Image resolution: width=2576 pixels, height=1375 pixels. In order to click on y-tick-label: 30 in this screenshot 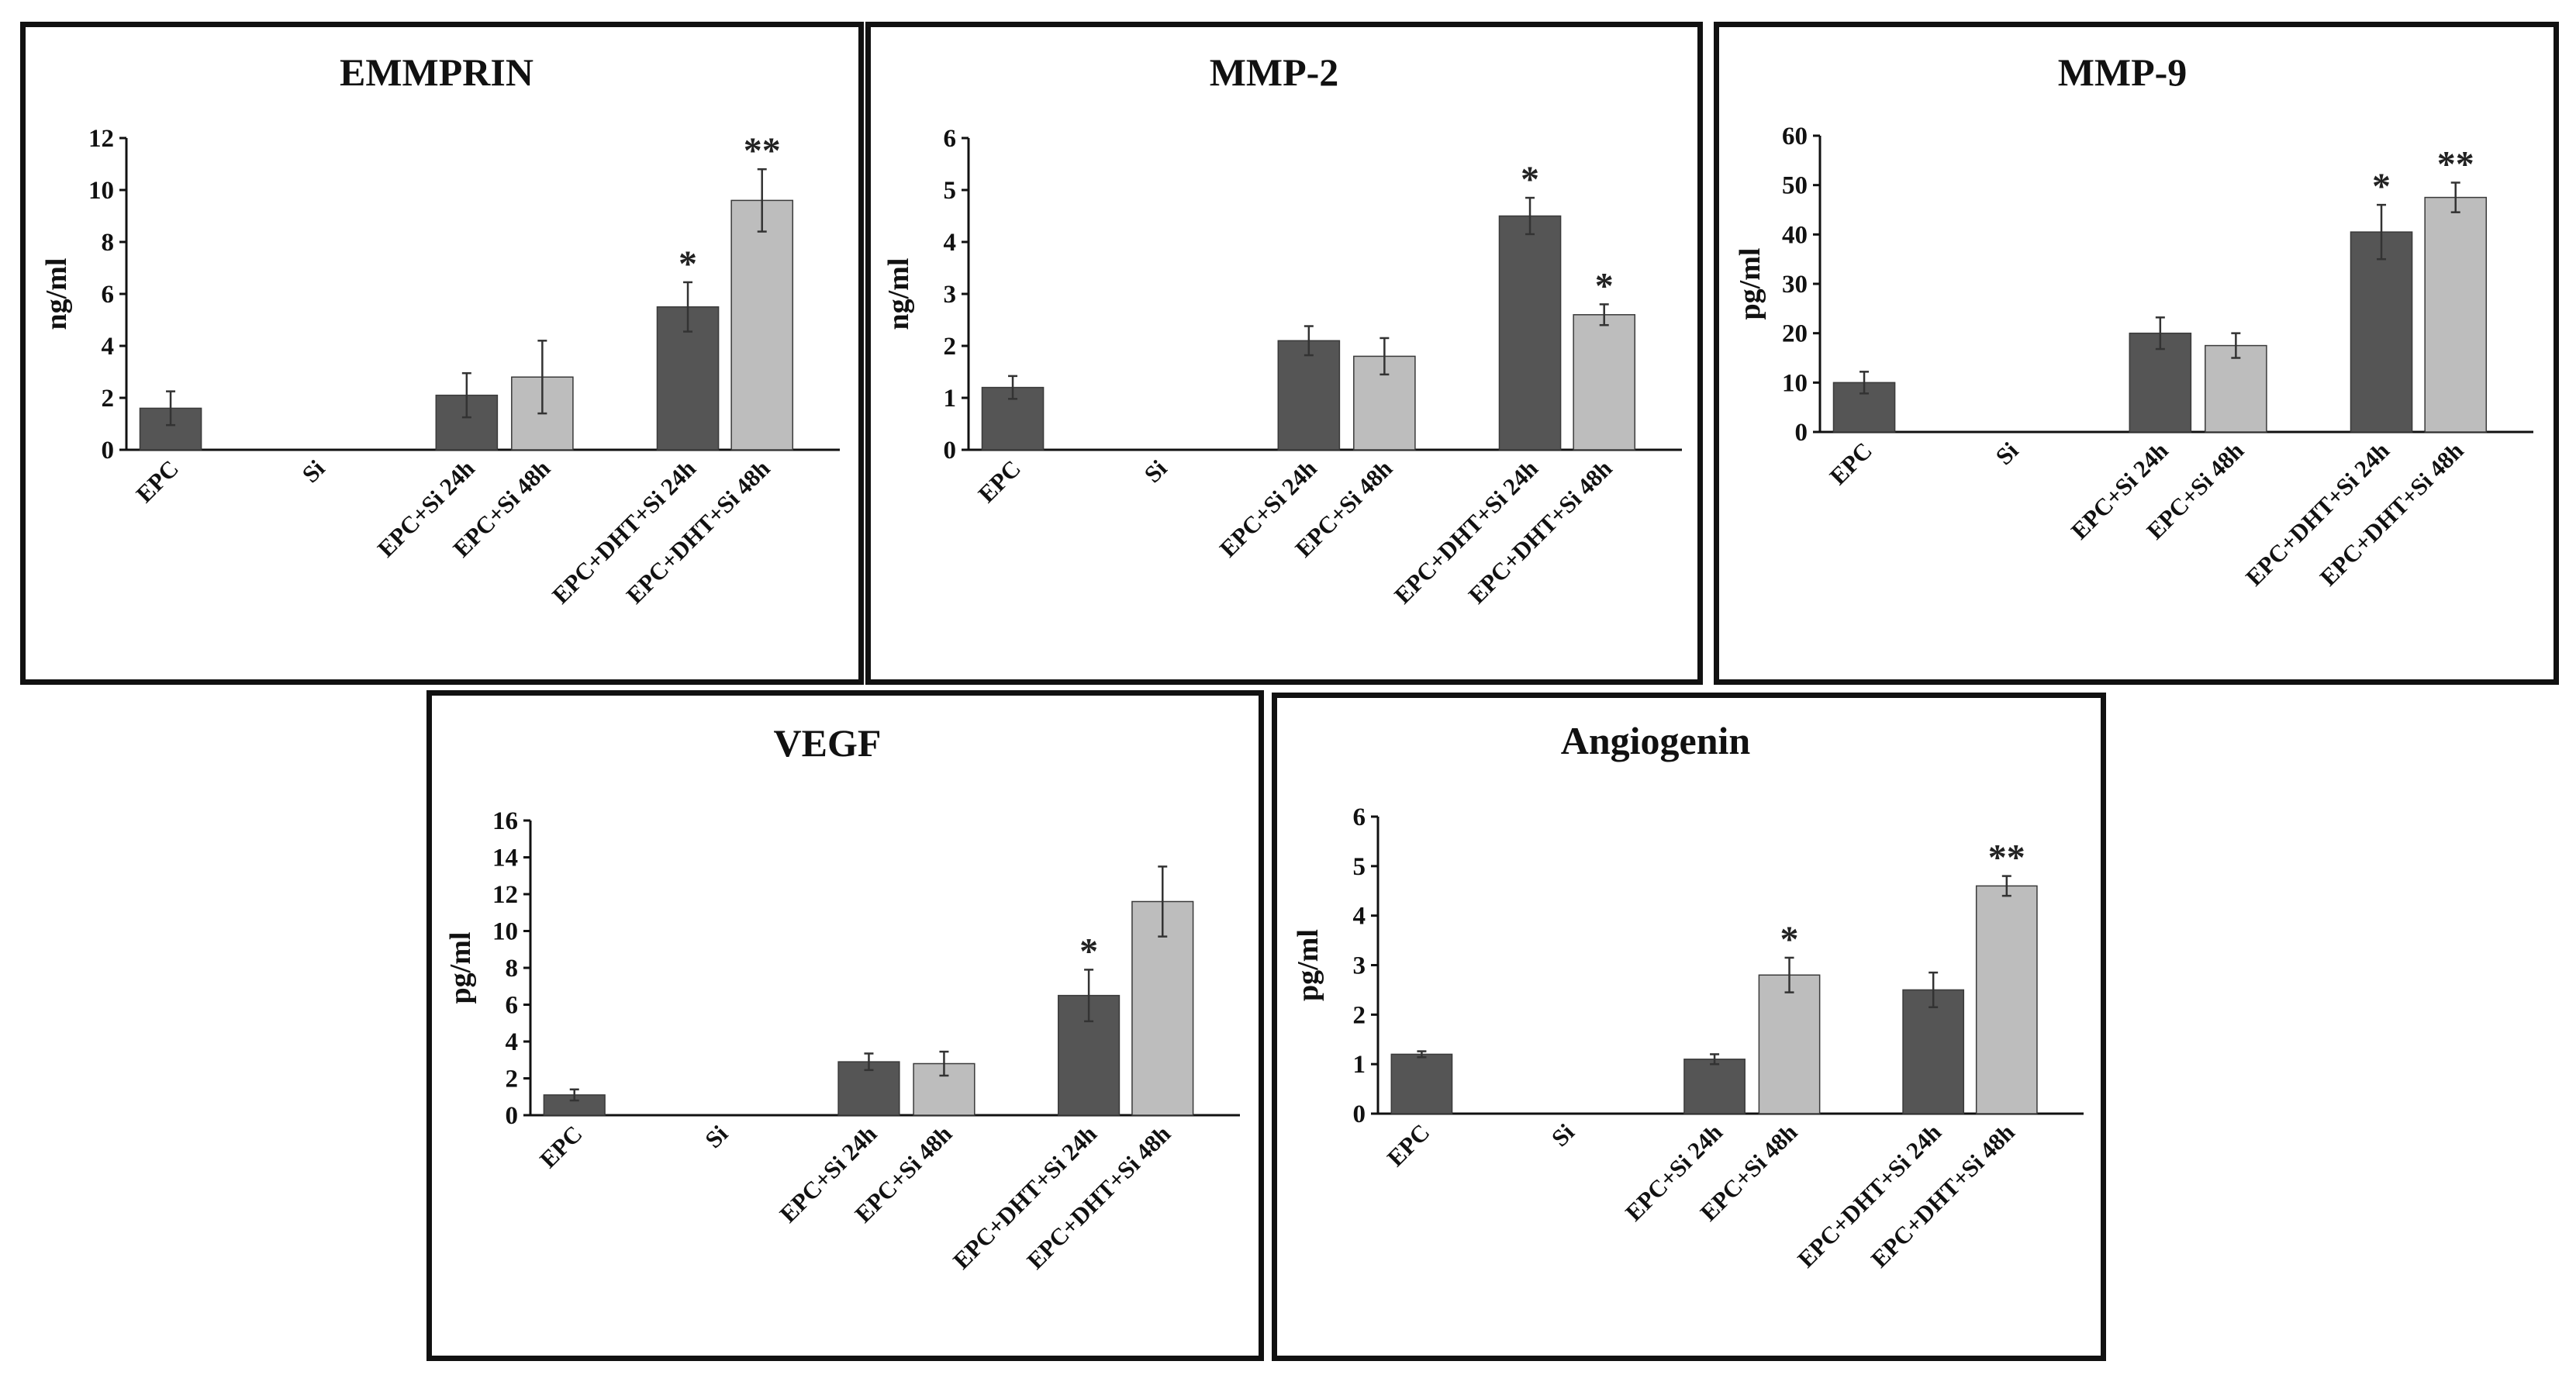, I will do `click(1795, 285)`.